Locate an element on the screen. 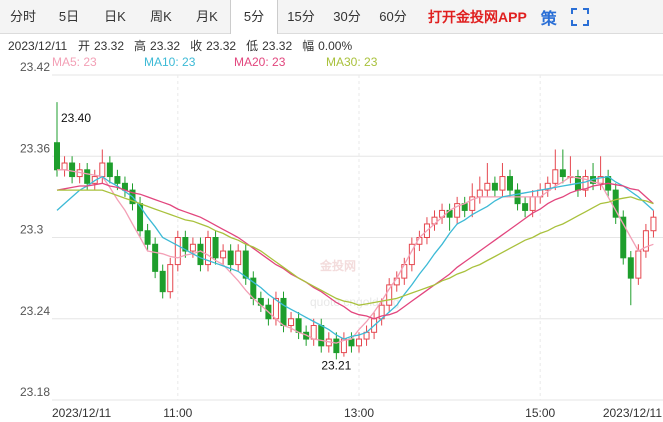 The height and width of the screenshot is (422, 663). strategy-button: 策 is located at coordinates (548, 19).